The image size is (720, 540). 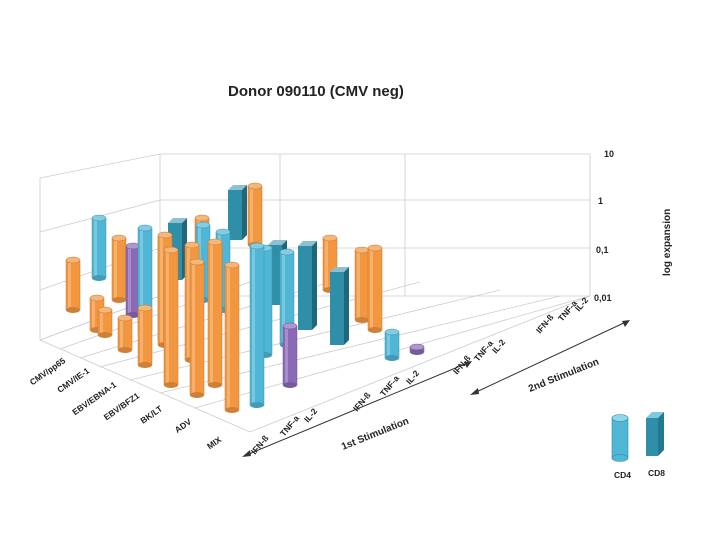 What do you see at coordinates (656, 473) in the screenshot?
I see `legend-cd8-label: CD8` at bounding box center [656, 473].